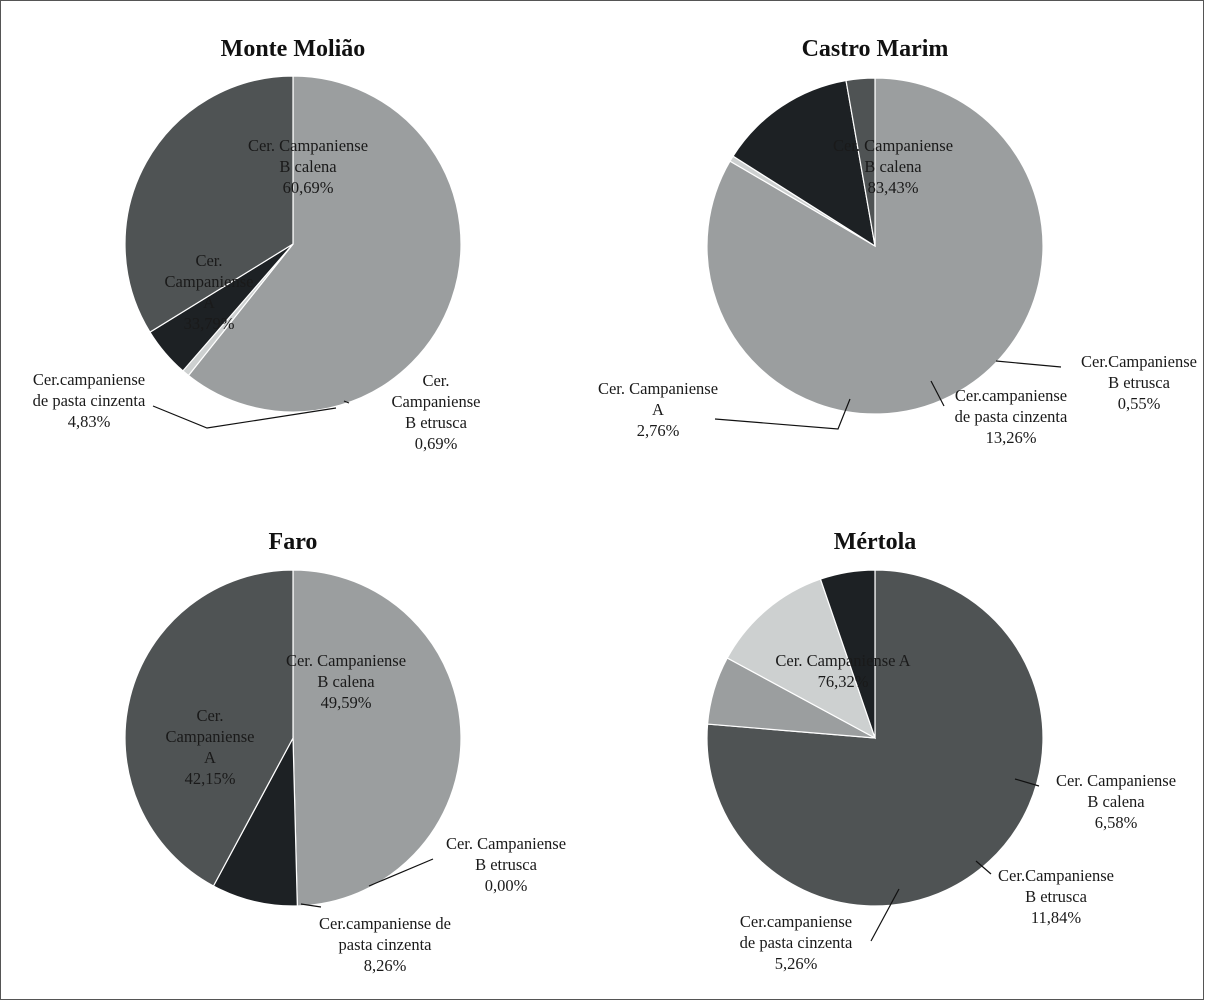 The height and width of the screenshot is (1000, 1206). I want to click on slice-label-campanA: Cer. Campaniense A 76,32%, so click(842, 671).